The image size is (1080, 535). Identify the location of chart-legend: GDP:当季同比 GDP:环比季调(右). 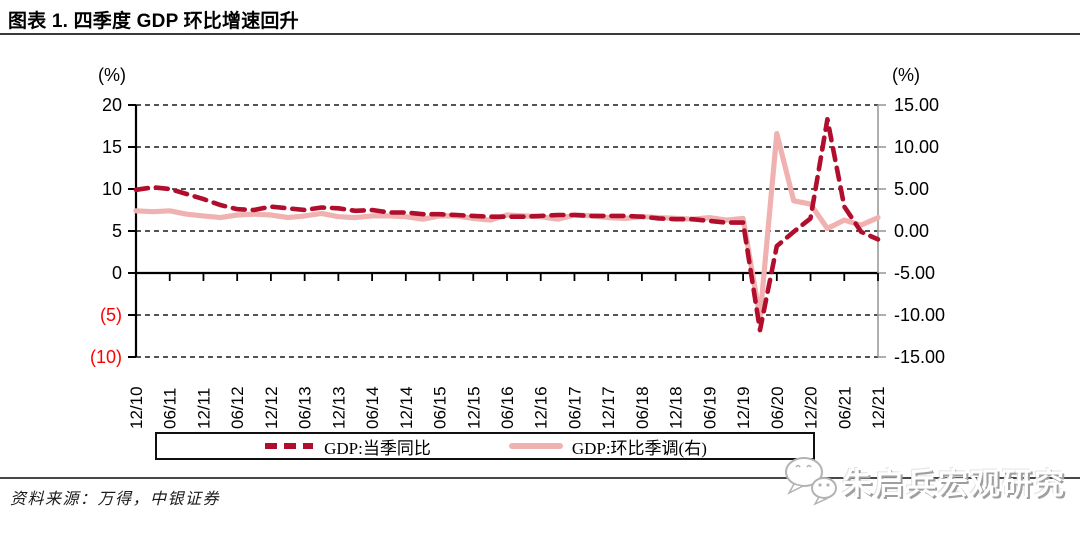
(485, 446).